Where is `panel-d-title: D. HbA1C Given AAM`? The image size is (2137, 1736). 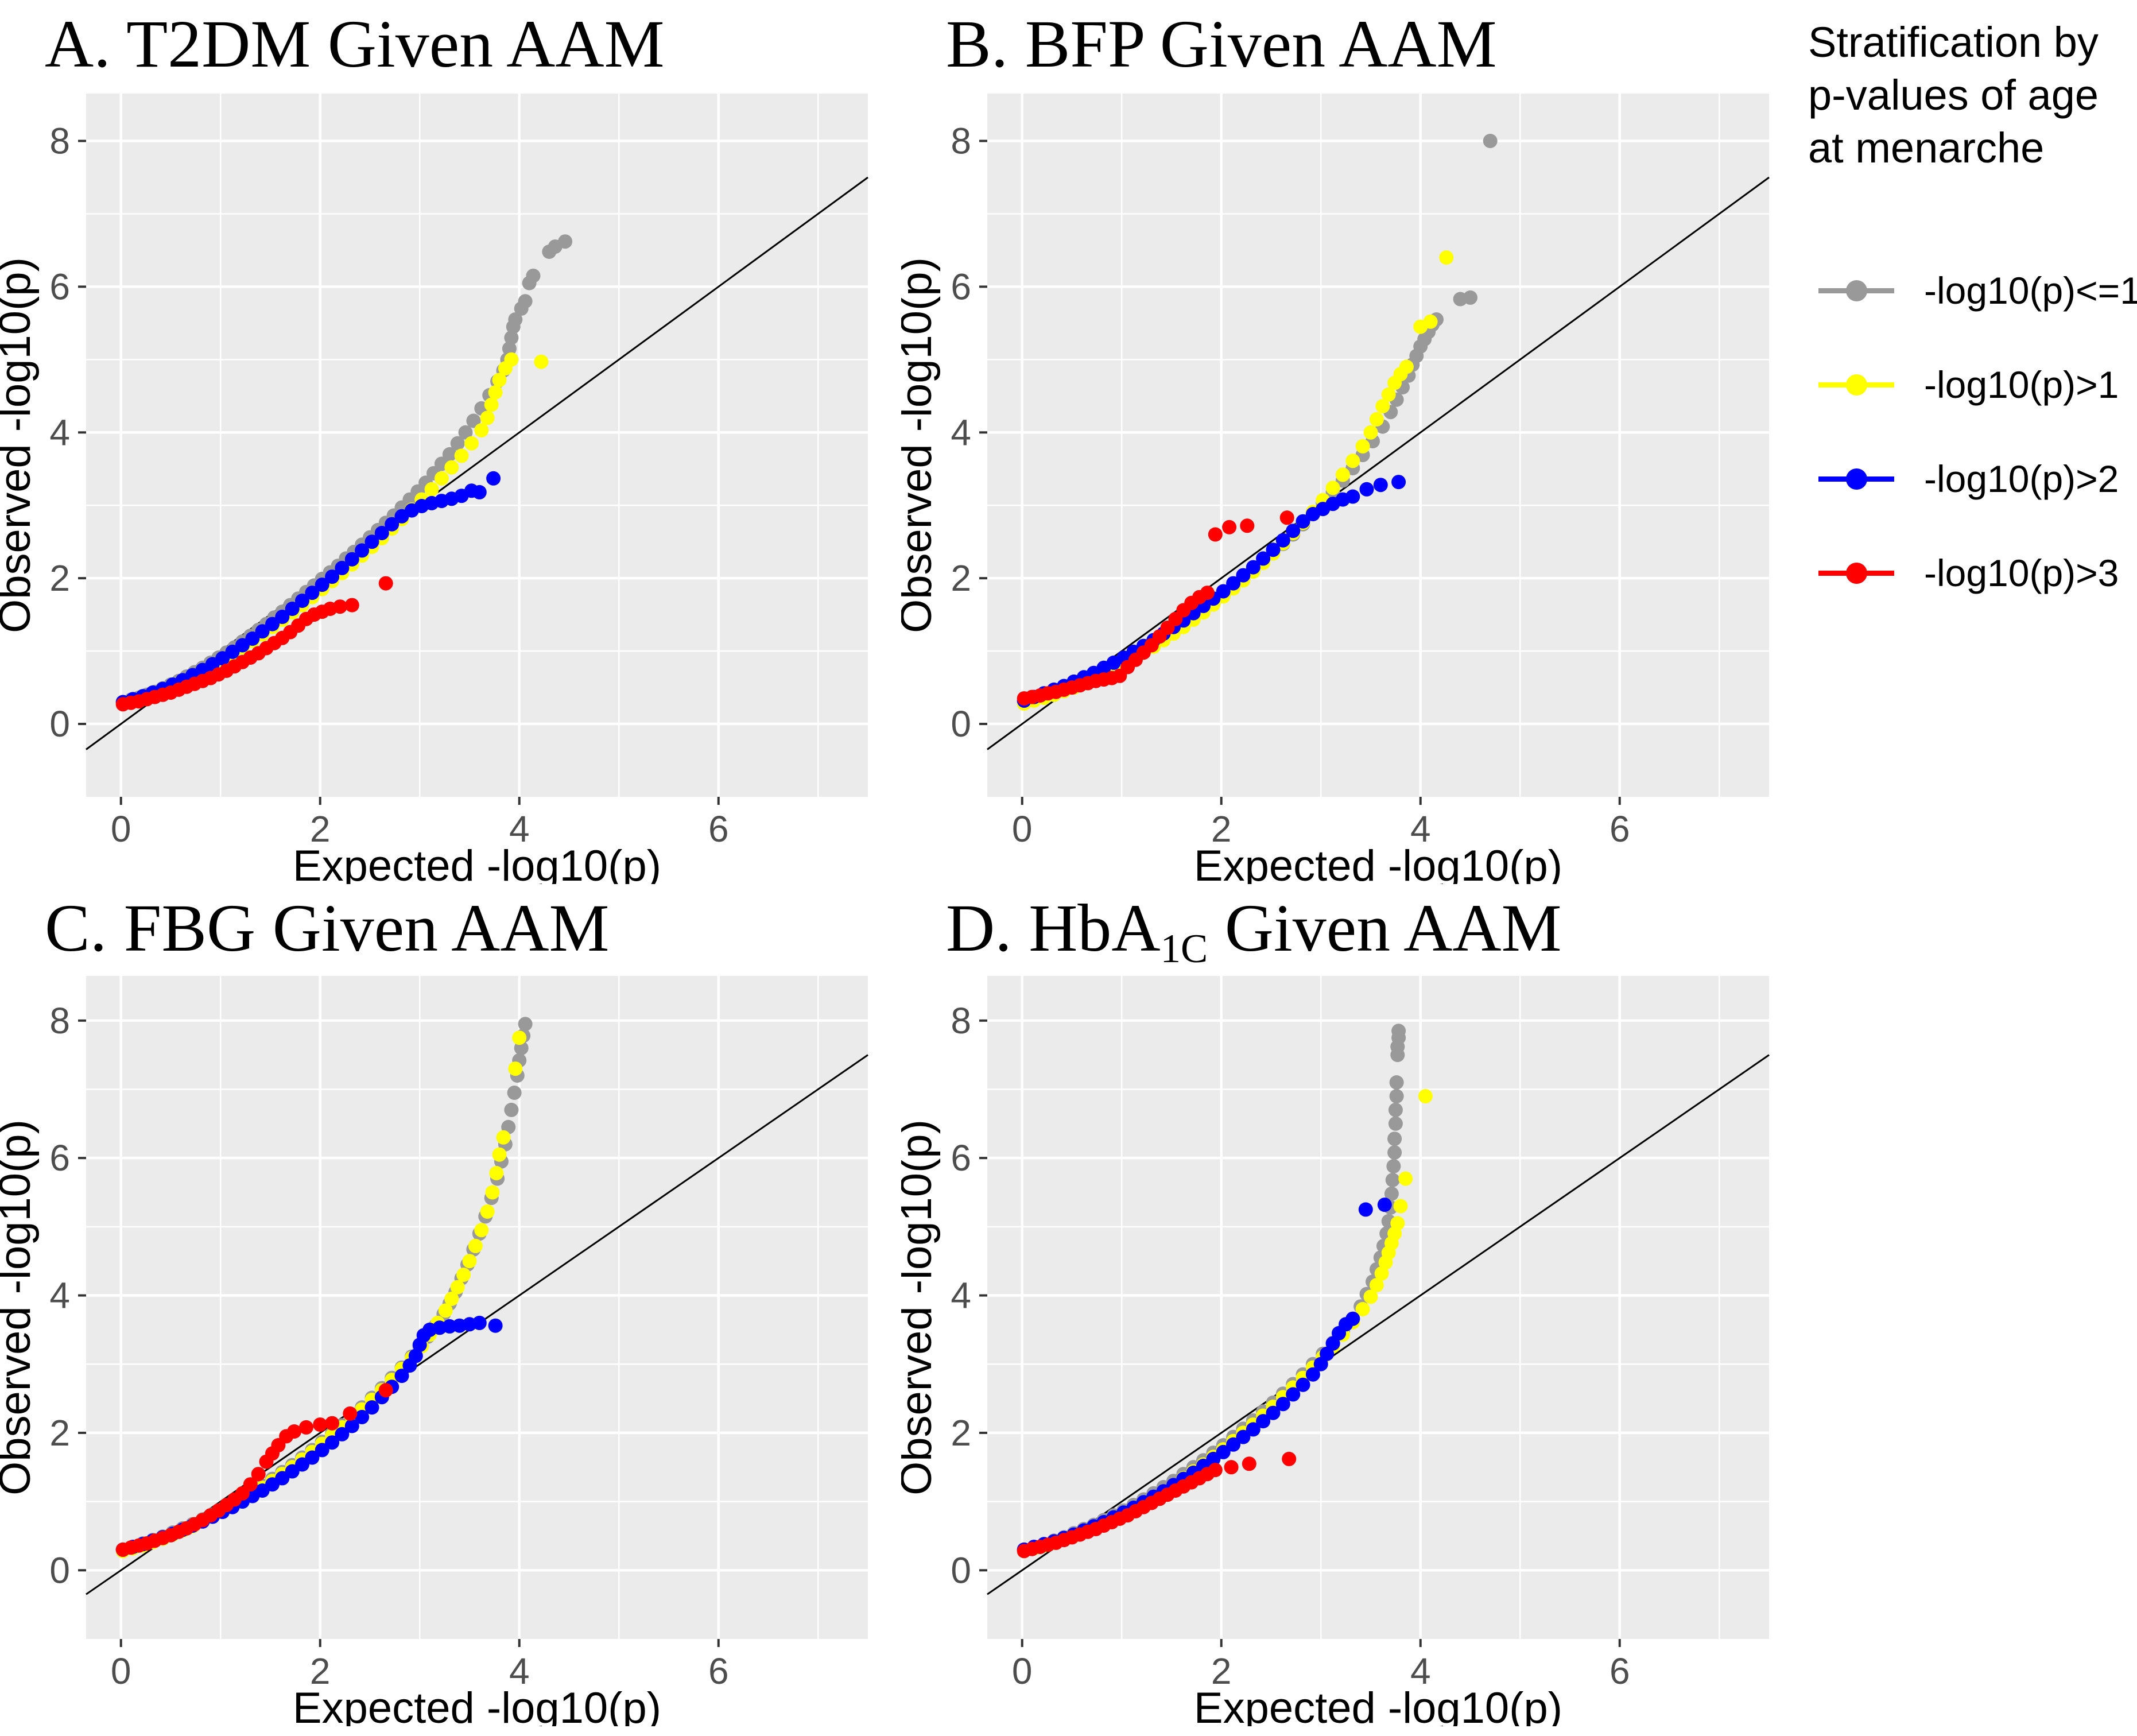
panel-d-title: D. HbA1C Given AAM is located at coordinates (1372, 930).